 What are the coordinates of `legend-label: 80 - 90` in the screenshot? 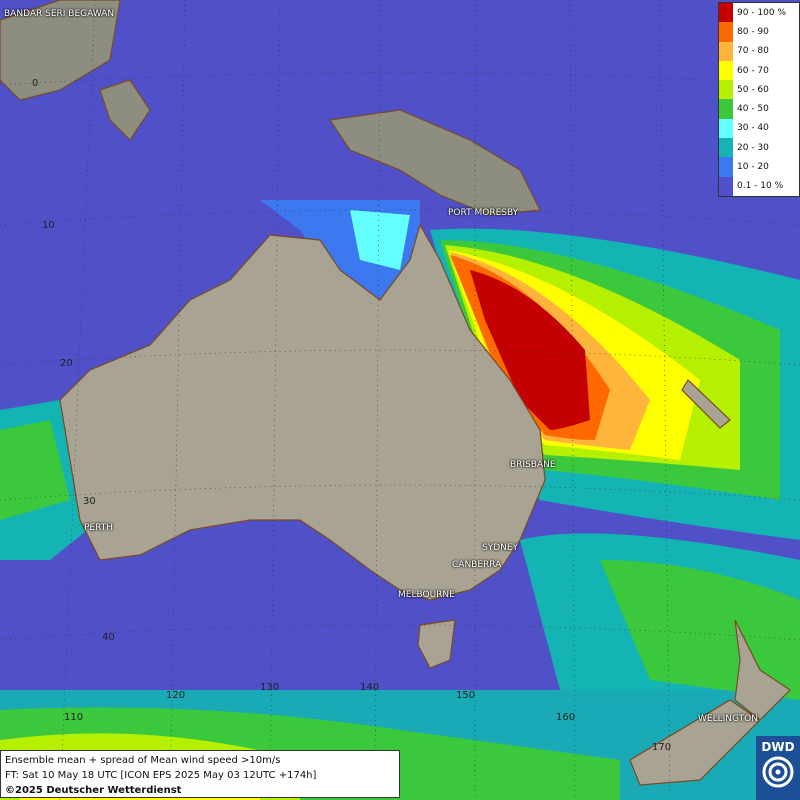 It's located at (753, 31).